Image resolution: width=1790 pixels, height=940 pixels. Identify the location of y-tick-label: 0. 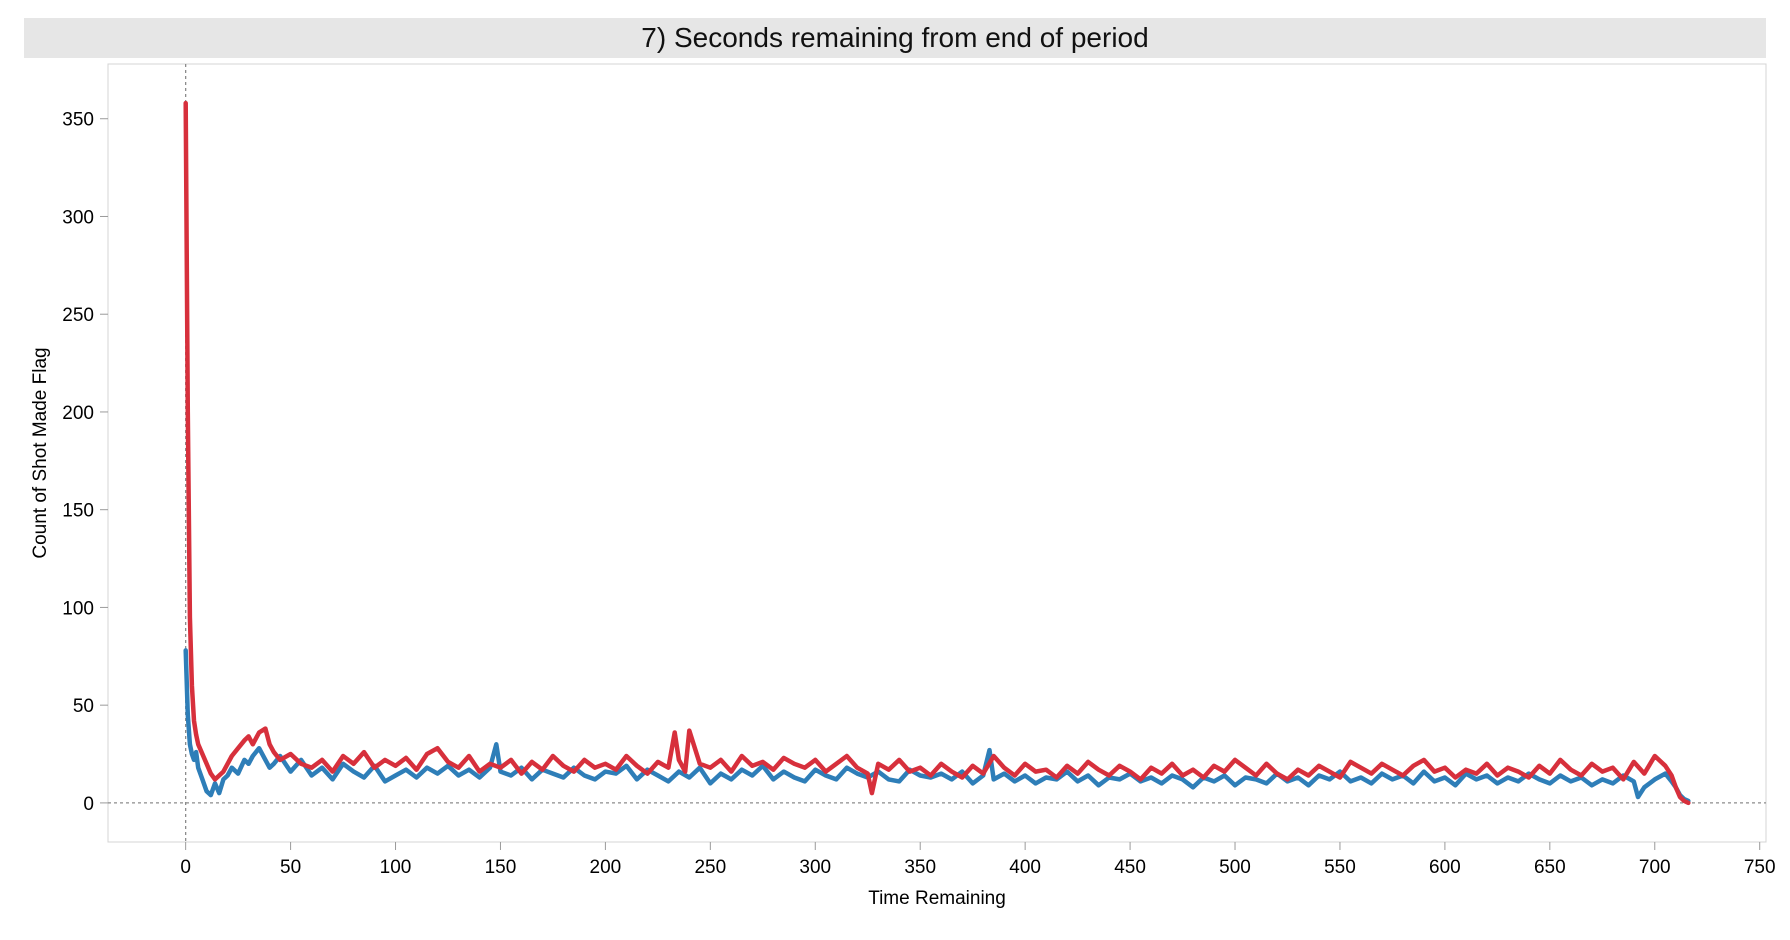
(88, 804).